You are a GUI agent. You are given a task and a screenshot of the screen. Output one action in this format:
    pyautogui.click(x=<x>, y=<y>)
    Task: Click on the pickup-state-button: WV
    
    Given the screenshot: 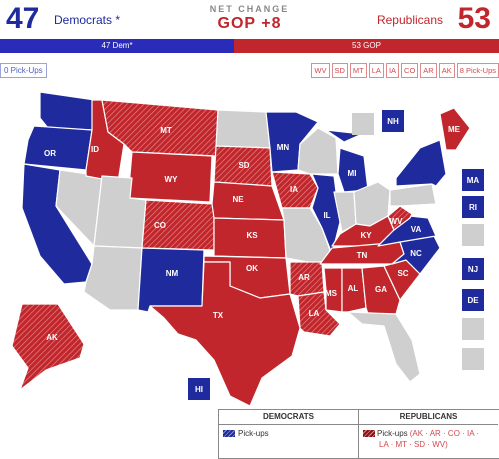 What is the action you would take?
    pyautogui.click(x=320, y=70)
    